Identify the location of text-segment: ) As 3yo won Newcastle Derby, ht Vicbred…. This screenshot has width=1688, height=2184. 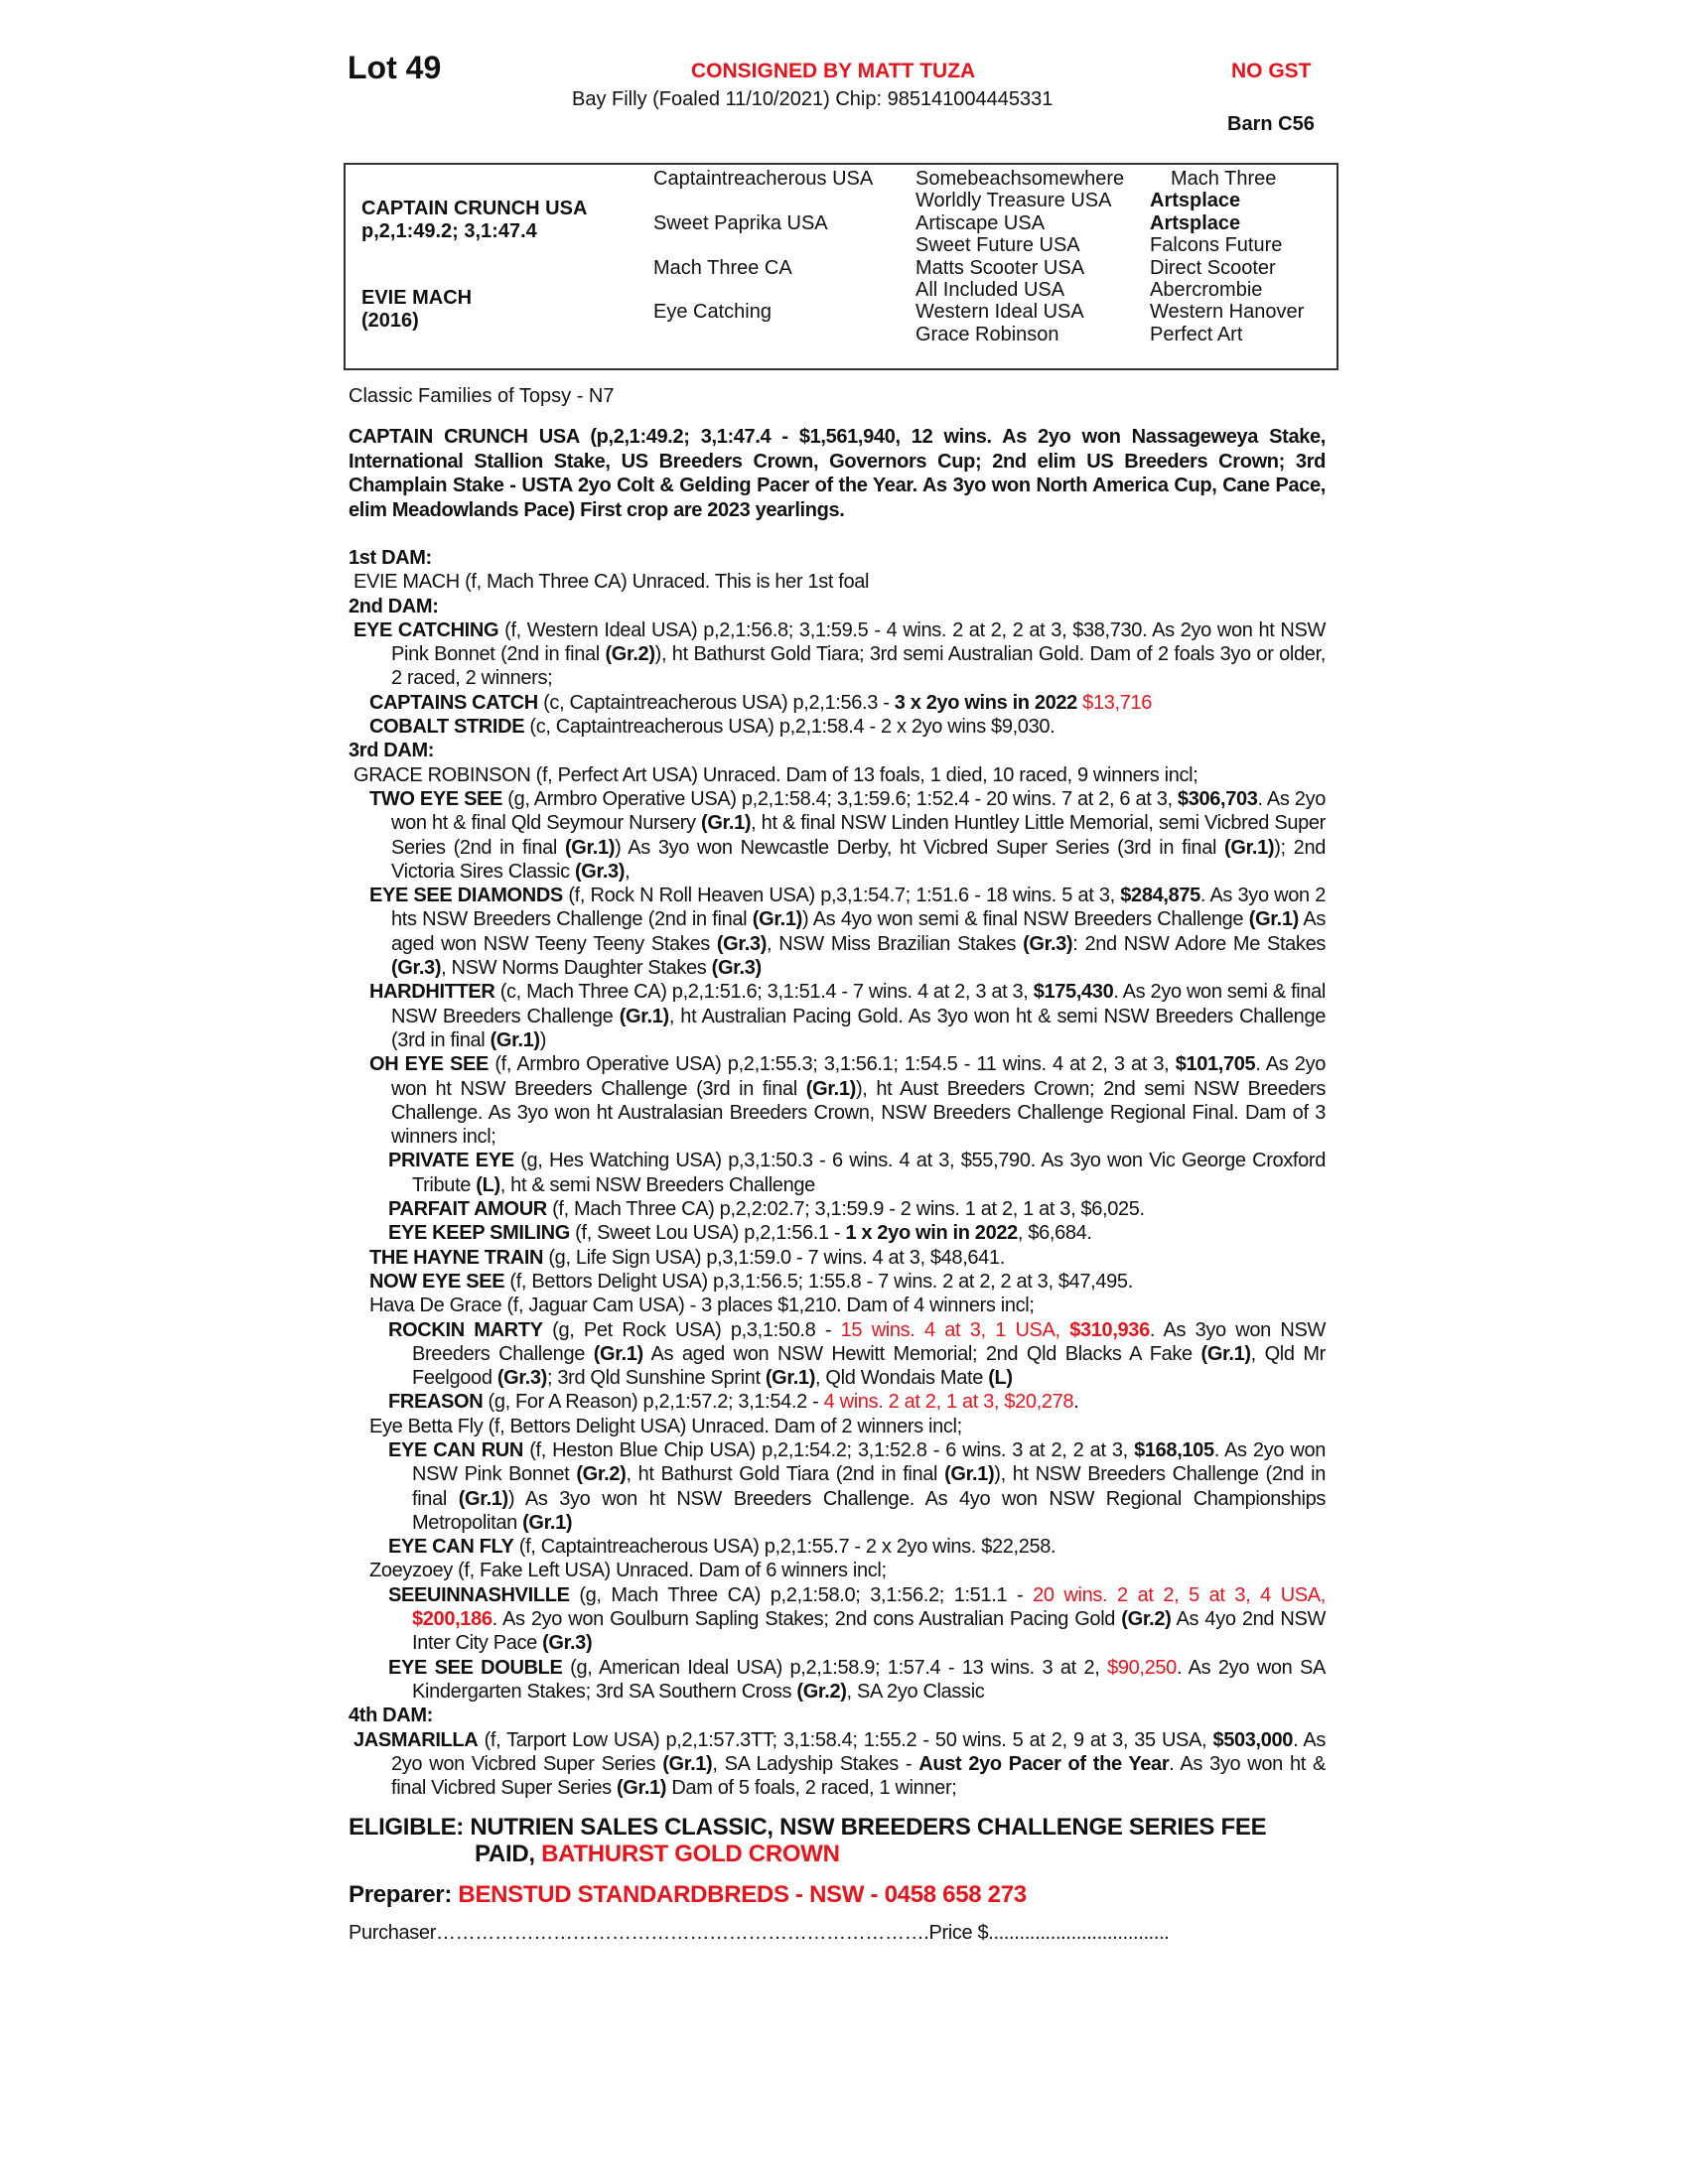
(920, 847).